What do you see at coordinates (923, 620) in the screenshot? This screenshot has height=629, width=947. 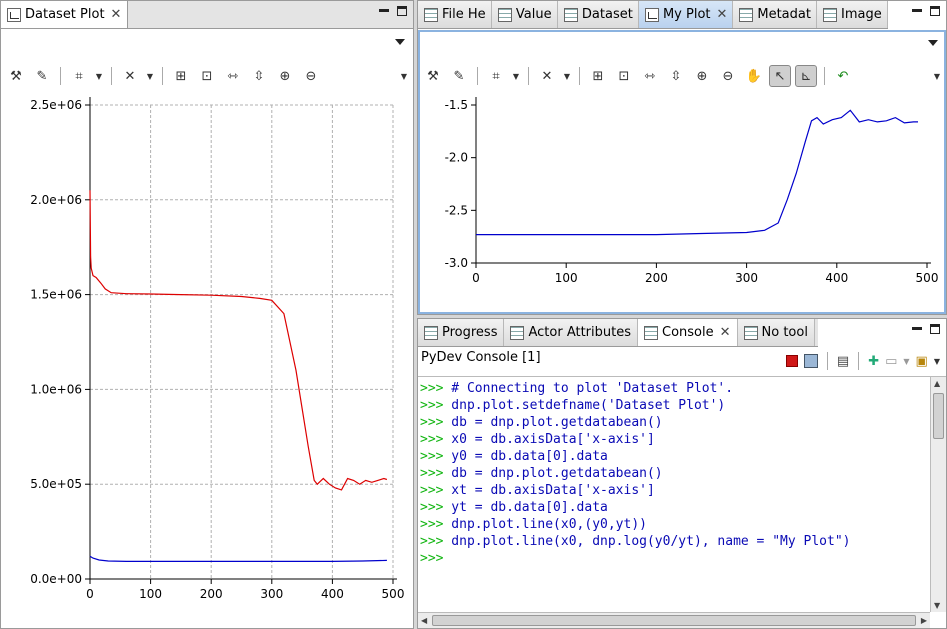 I see `scroll-right-icon: ▶` at bounding box center [923, 620].